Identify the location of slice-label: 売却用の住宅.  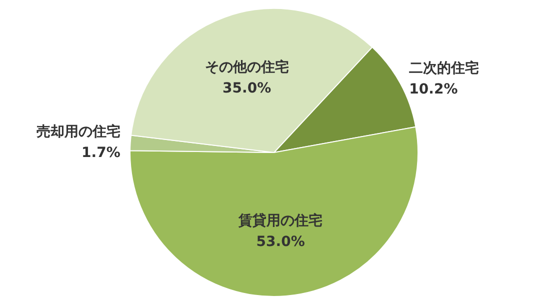
(78, 131).